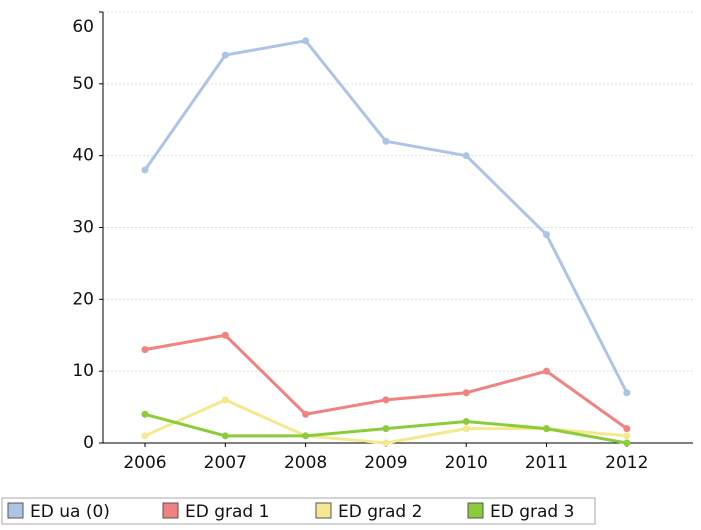 Image resolution: width=701 pixels, height=530 pixels. I want to click on x-tick-label: 2011, so click(546, 463).